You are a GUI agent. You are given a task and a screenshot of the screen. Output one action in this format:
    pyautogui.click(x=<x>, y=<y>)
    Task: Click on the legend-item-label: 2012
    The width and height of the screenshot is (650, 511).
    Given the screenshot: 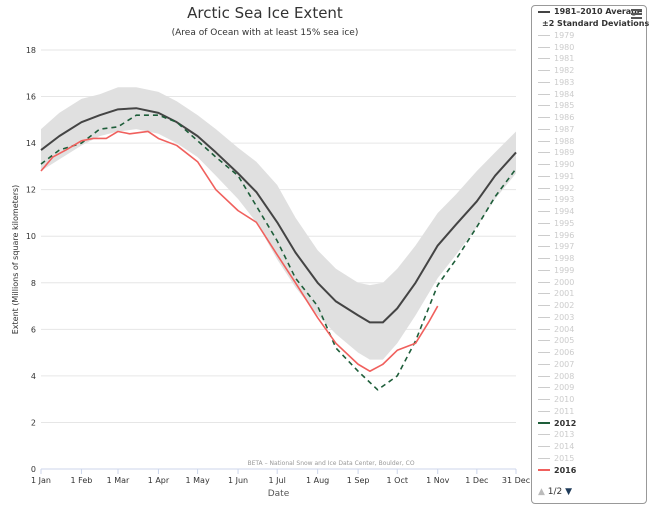 What is the action you would take?
    pyautogui.click(x=565, y=423)
    